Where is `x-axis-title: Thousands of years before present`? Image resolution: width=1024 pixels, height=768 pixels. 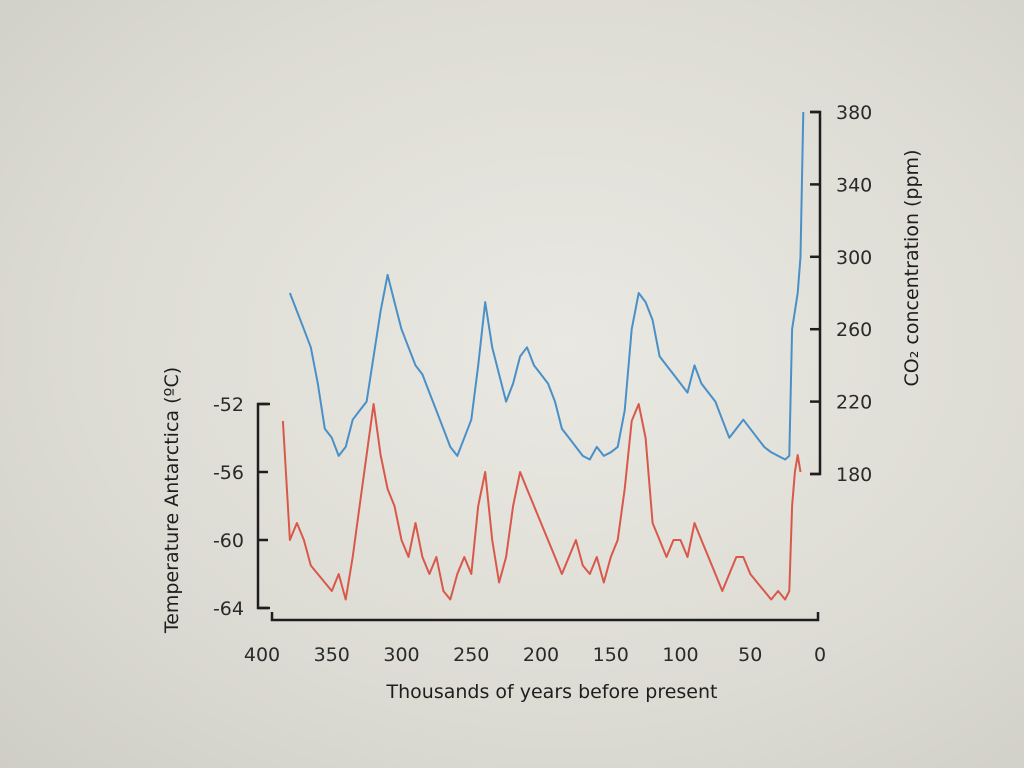 x-axis-title: Thousands of years before present is located at coordinates (552, 692).